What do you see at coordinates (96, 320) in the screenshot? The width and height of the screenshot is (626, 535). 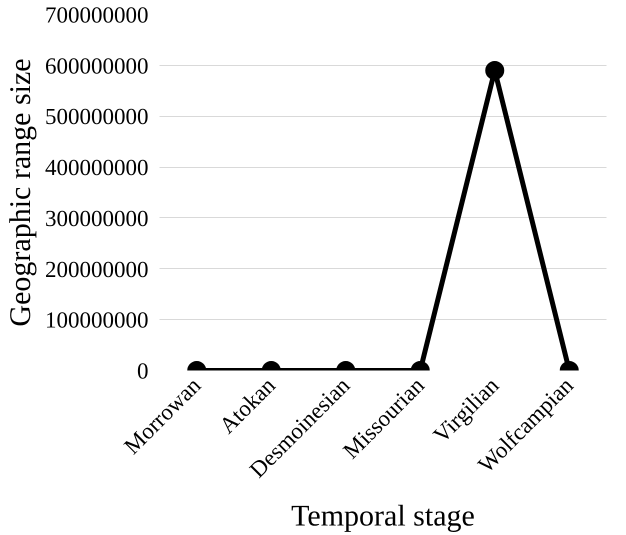 I see `y-tick-label: 100000000` at bounding box center [96, 320].